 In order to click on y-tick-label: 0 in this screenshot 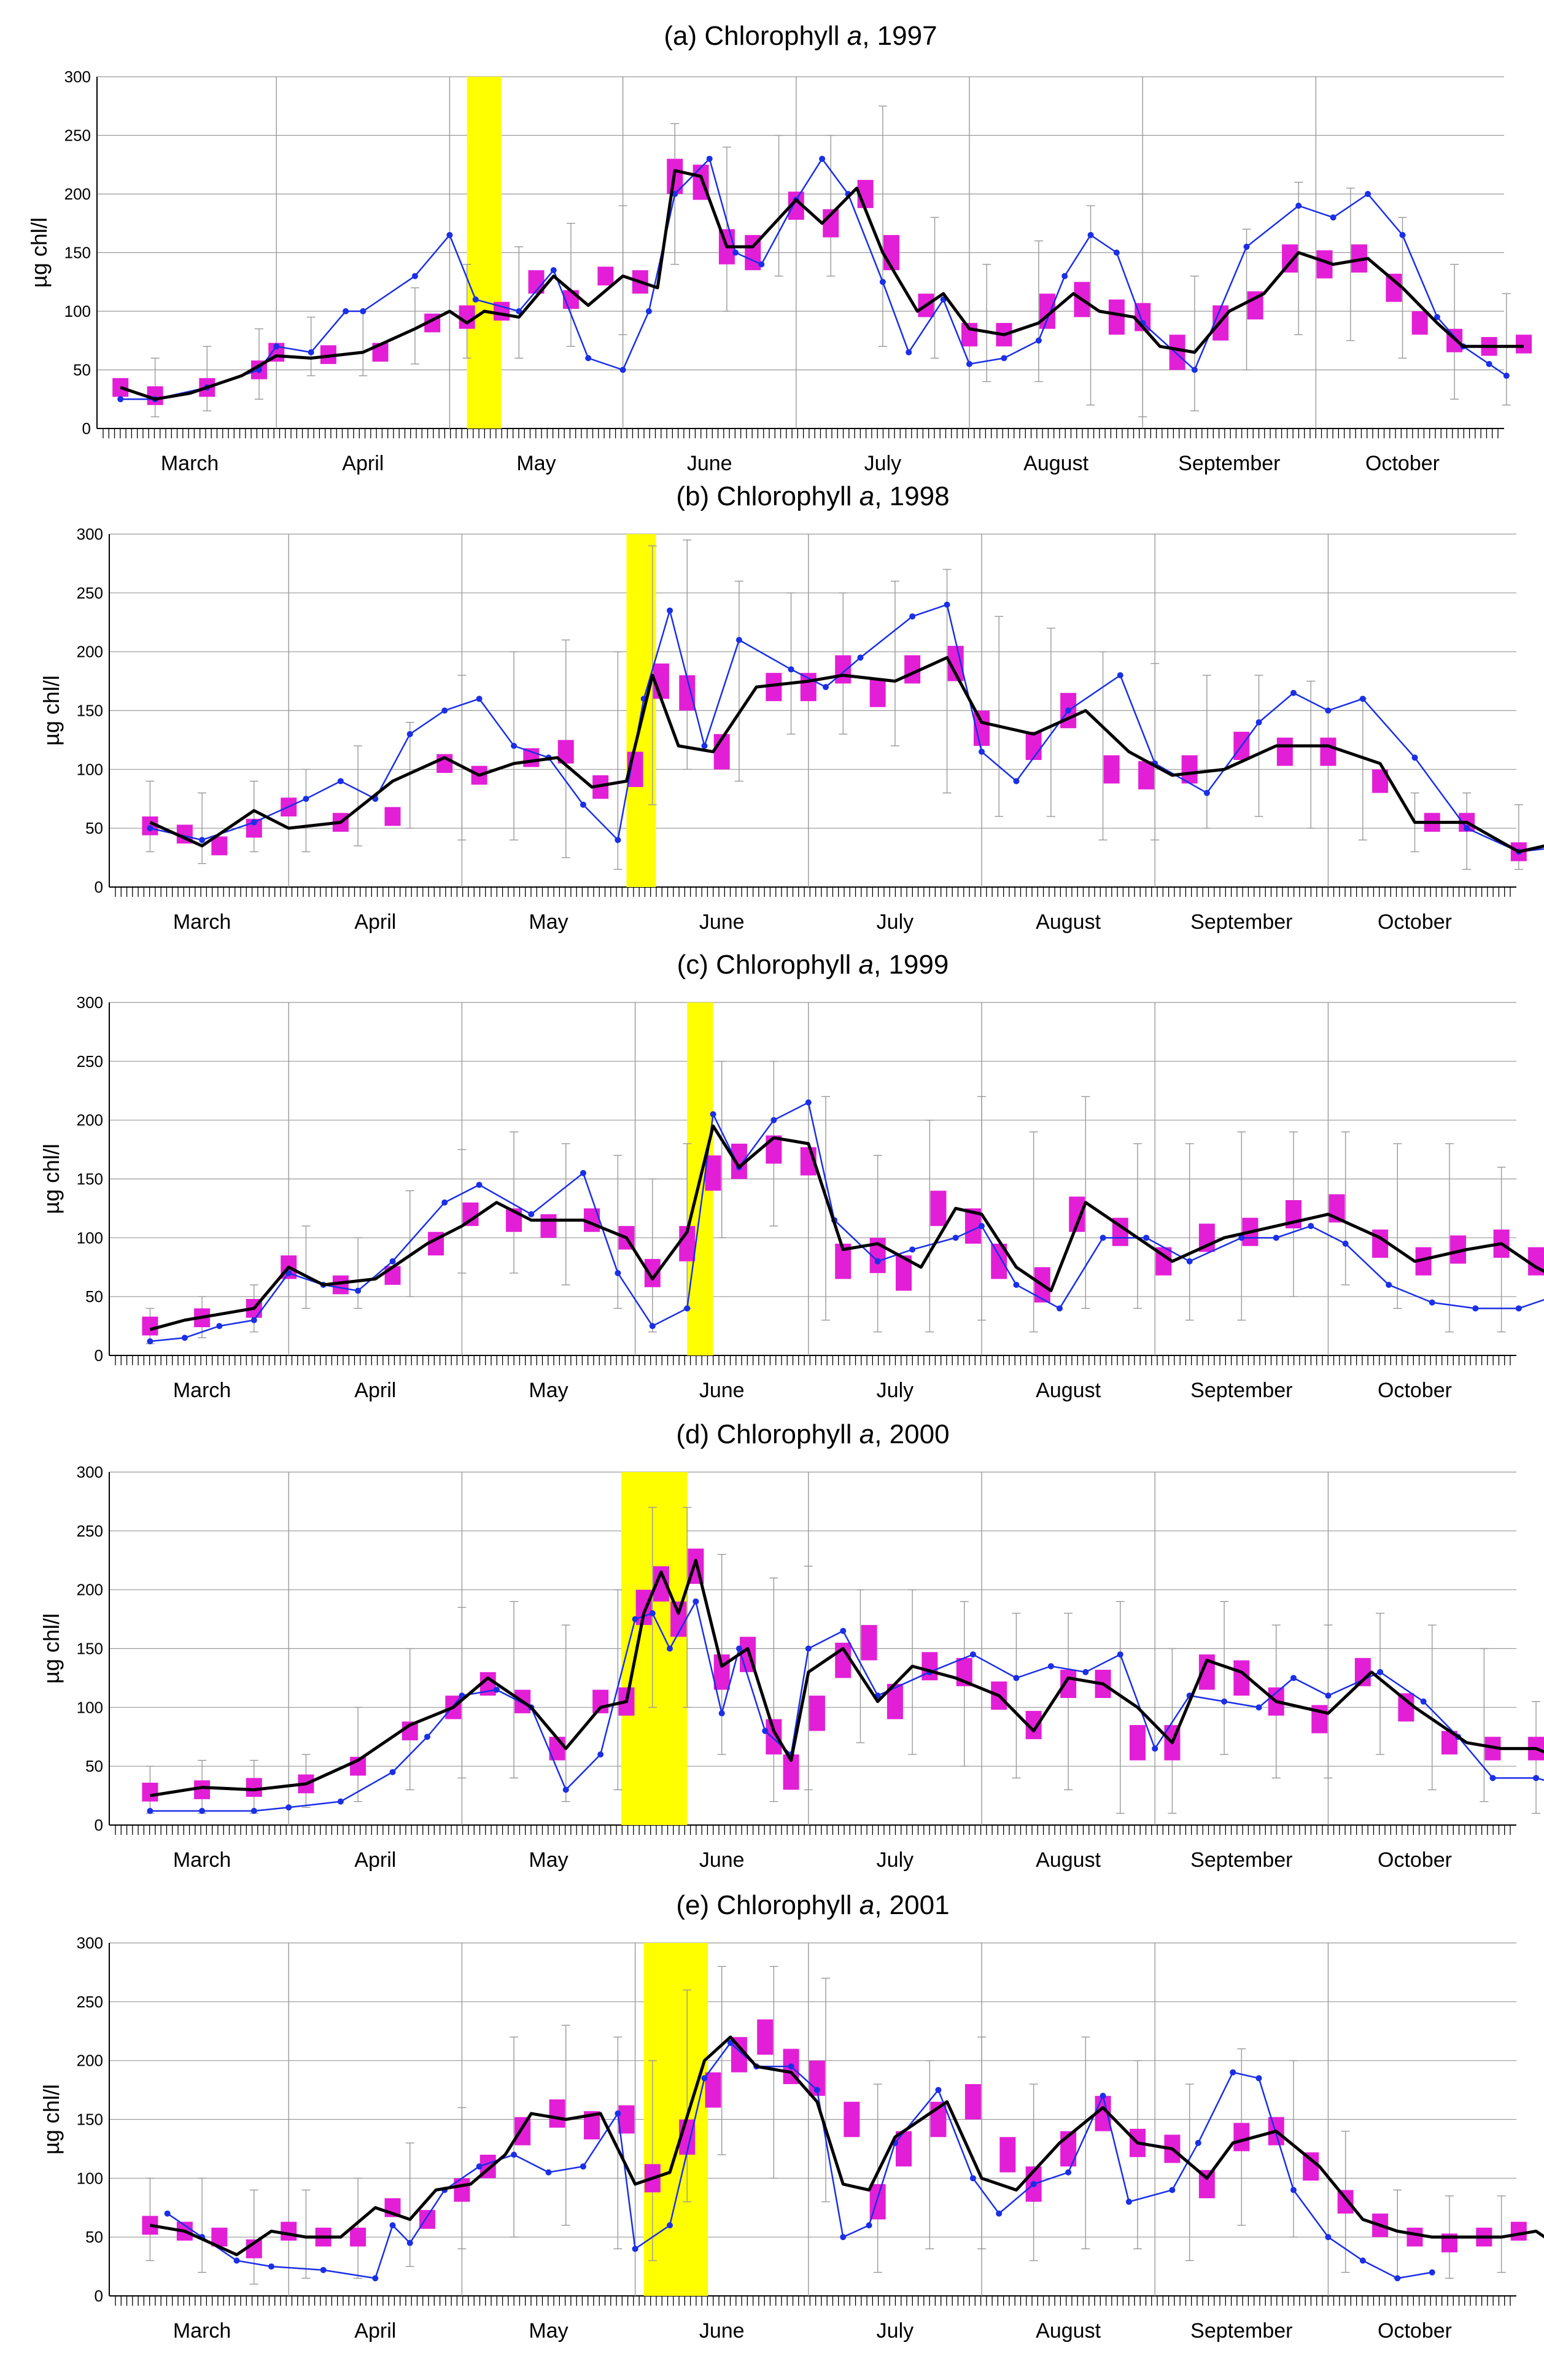, I will do `click(99, 2296)`.